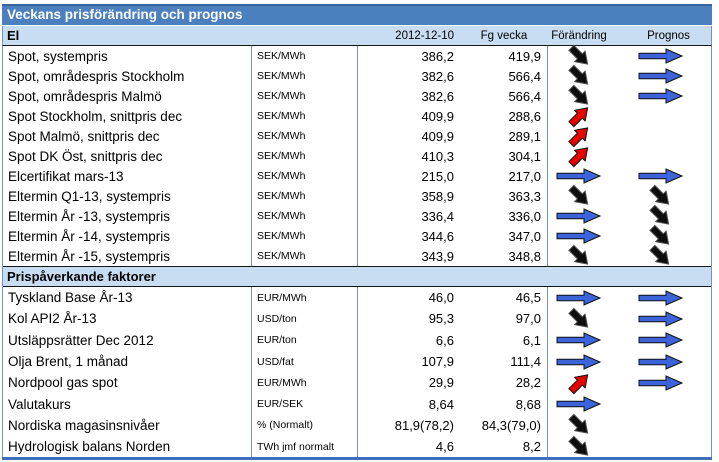 The image size is (719, 462). Describe the element at coordinates (437, 256) in the screenshot. I see `value-current: 343,9` at that location.